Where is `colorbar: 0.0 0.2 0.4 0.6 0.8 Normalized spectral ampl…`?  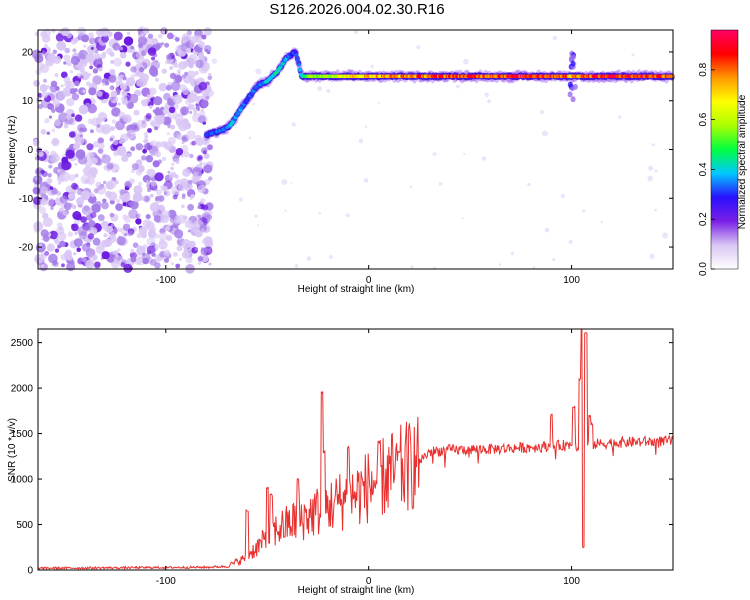
colorbar: 0.0 0.2 0.4 0.6 0.8 Normalized spectral ampl… is located at coordinates (723, 152).